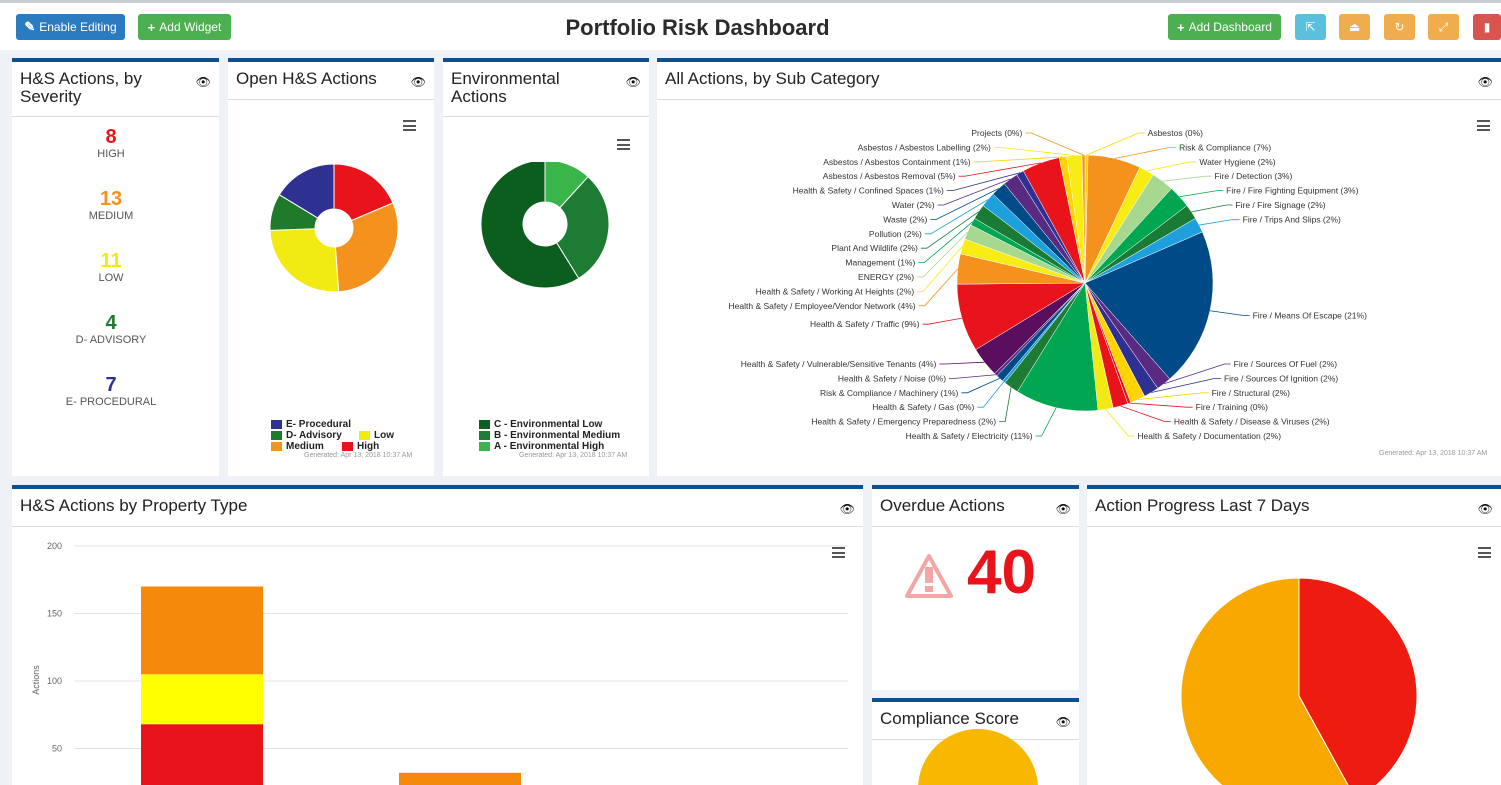 Image resolution: width=1501 pixels, height=785 pixels. I want to click on panel-title: All Actions, by Sub Category, so click(772, 78).